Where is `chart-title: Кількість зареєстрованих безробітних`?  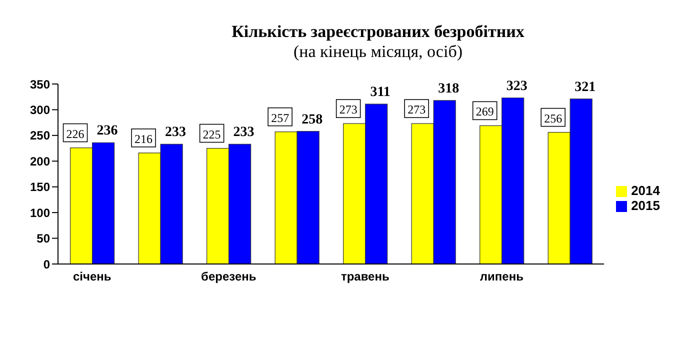 chart-title: Кількість зареєстрованих безробітних is located at coordinates (378, 32).